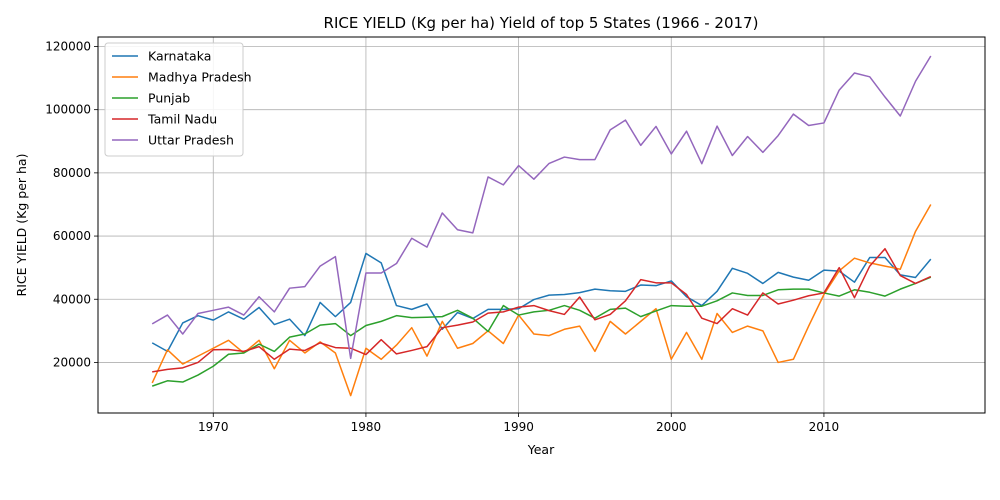 Image resolution: width=1000 pixels, height=500 pixels. I want to click on legend-label-karnataka: Karnataka, so click(179, 56).